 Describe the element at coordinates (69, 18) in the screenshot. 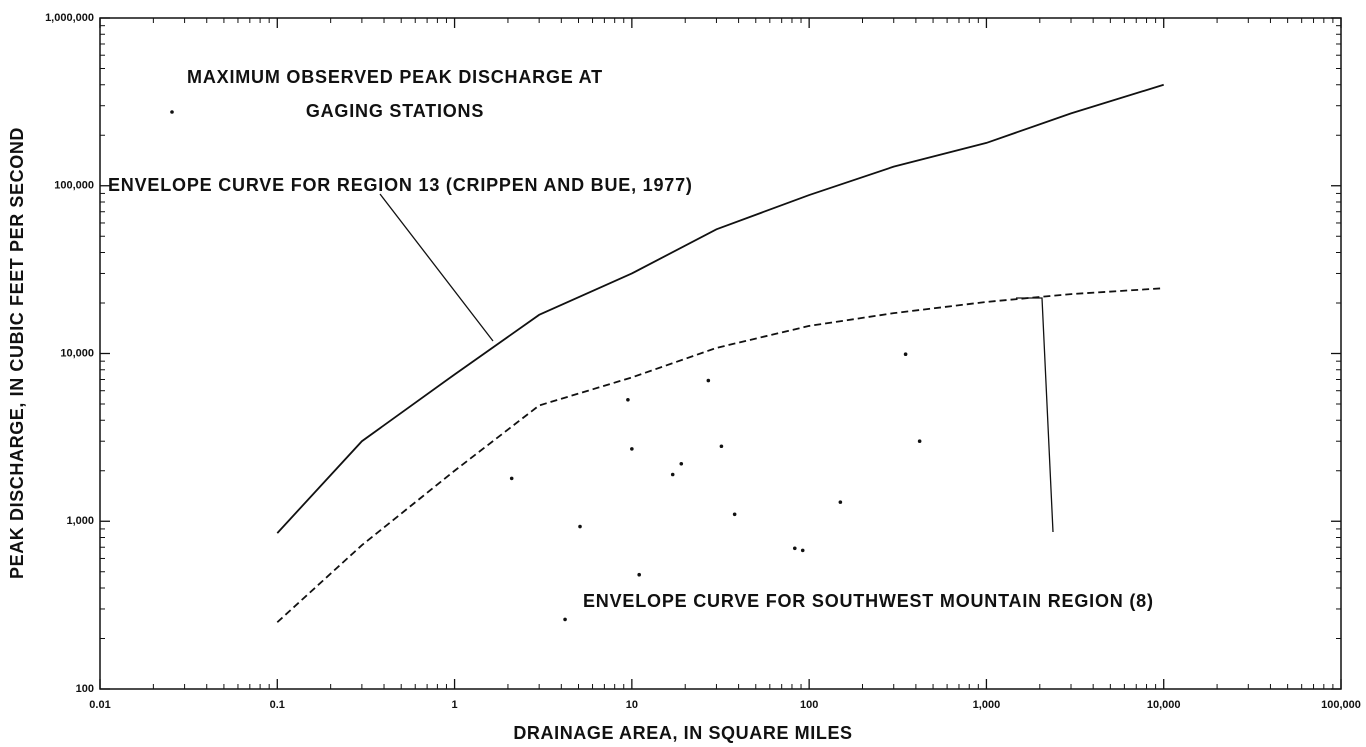

I see `y-tick-label: 1,000,000` at that location.